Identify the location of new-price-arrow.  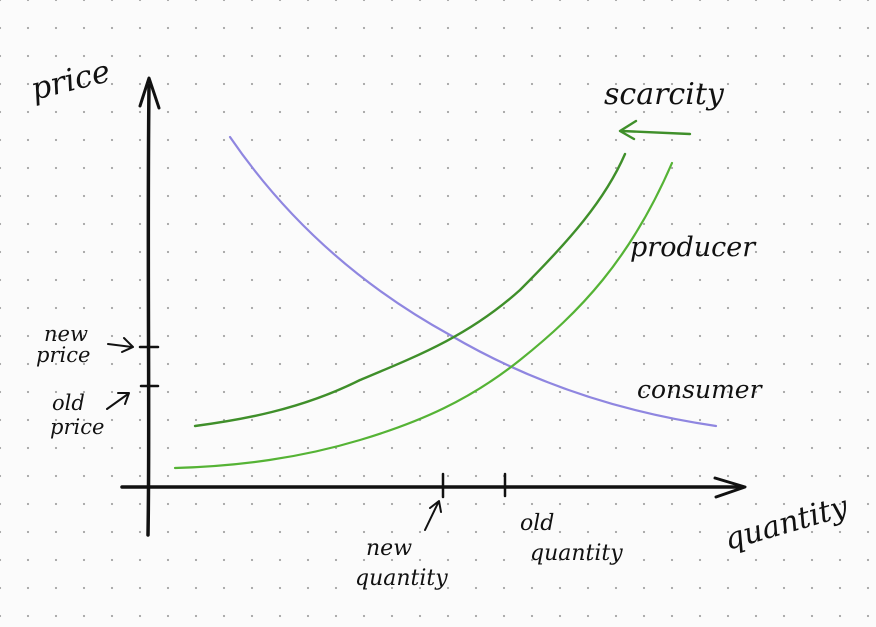
(120, 345).